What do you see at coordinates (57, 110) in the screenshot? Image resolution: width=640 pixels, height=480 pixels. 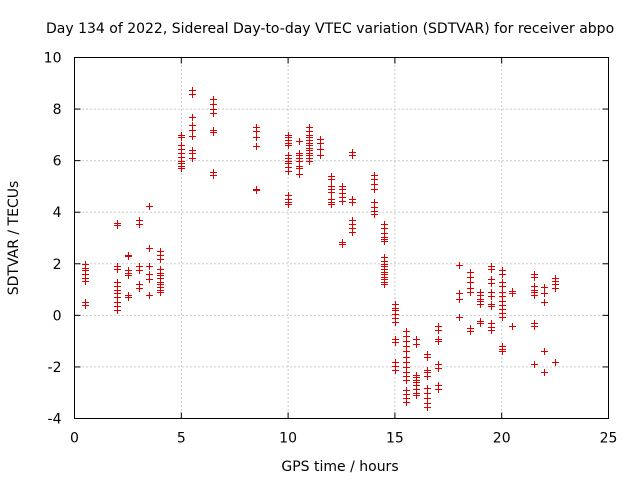 I see `y-tick-label: 8` at bounding box center [57, 110].